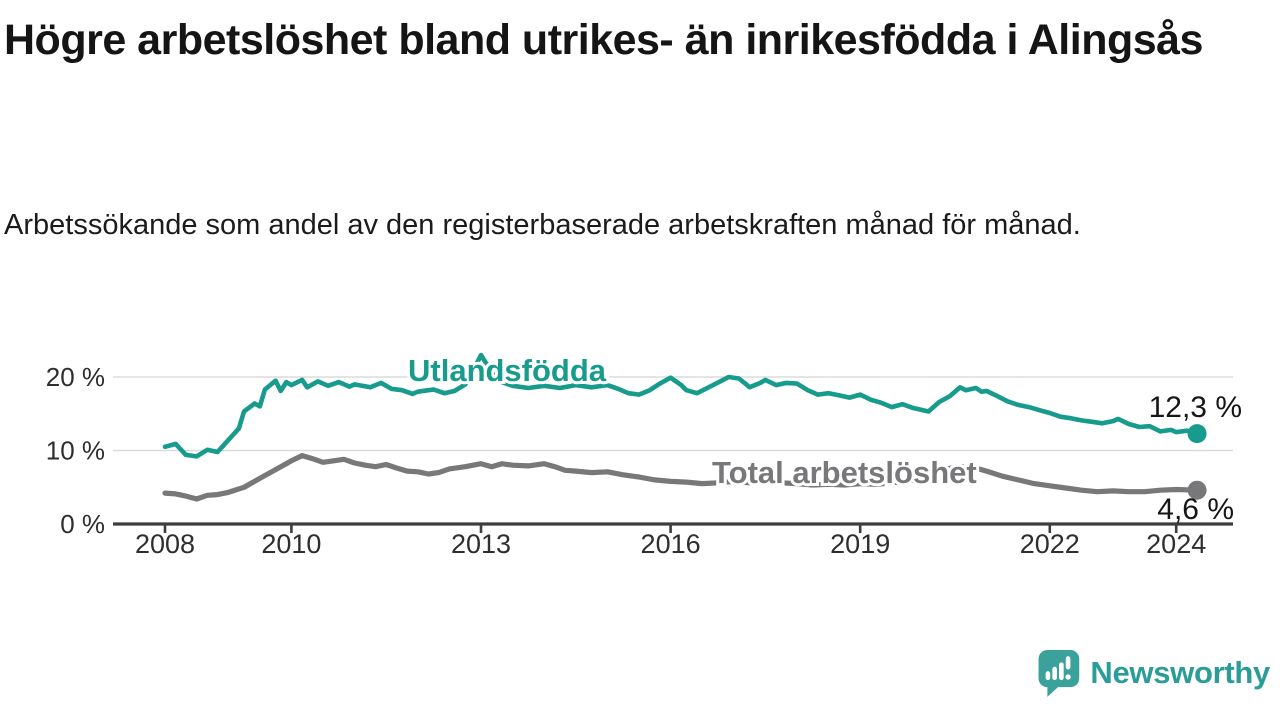 The height and width of the screenshot is (720, 1280). I want to click on y-tick-label: 10 %, so click(75, 451).